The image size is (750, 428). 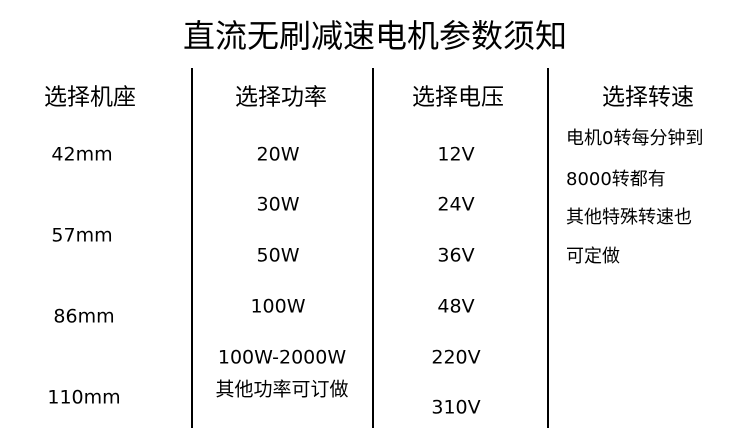 What do you see at coordinates (648, 97) in the screenshot?
I see `speed-header: 选择转速` at bounding box center [648, 97].